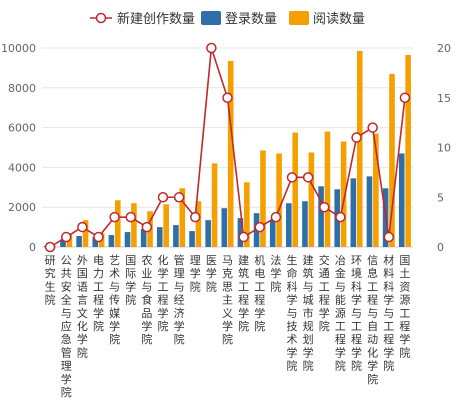 Image resolution: width=459 pixels, height=408 pixels. What do you see at coordinates (292, 313) in the screenshot?
I see `x-tick-label: 生命科学与技术学院` at bounding box center [292, 313].